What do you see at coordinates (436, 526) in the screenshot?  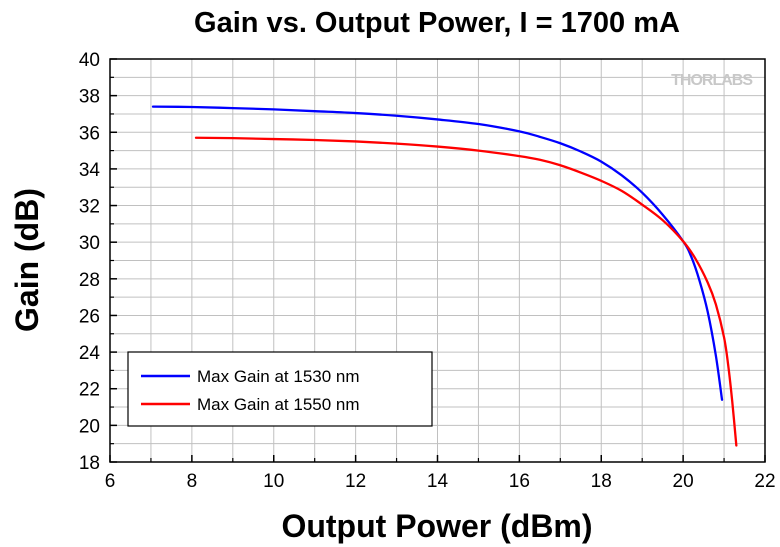 I see `x-axis-title: Output Power (dBm)` at bounding box center [436, 526].